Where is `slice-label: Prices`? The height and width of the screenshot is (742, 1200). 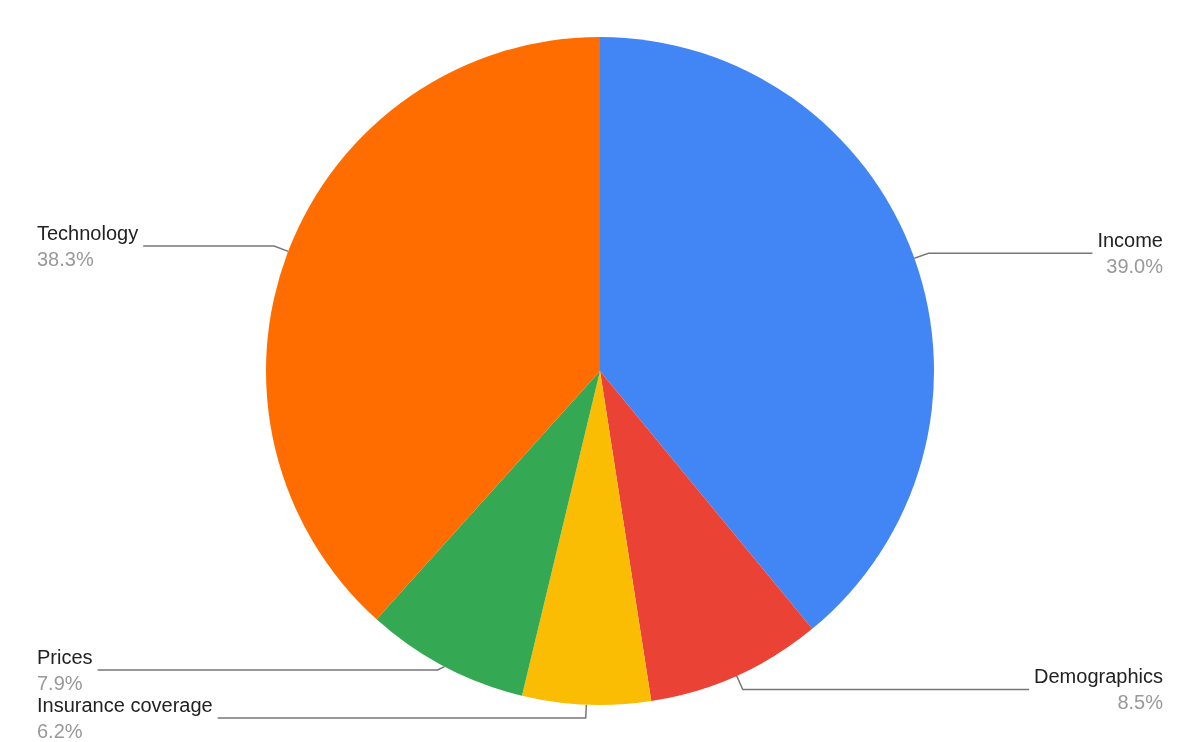
slice-label: Prices is located at coordinates (65, 657).